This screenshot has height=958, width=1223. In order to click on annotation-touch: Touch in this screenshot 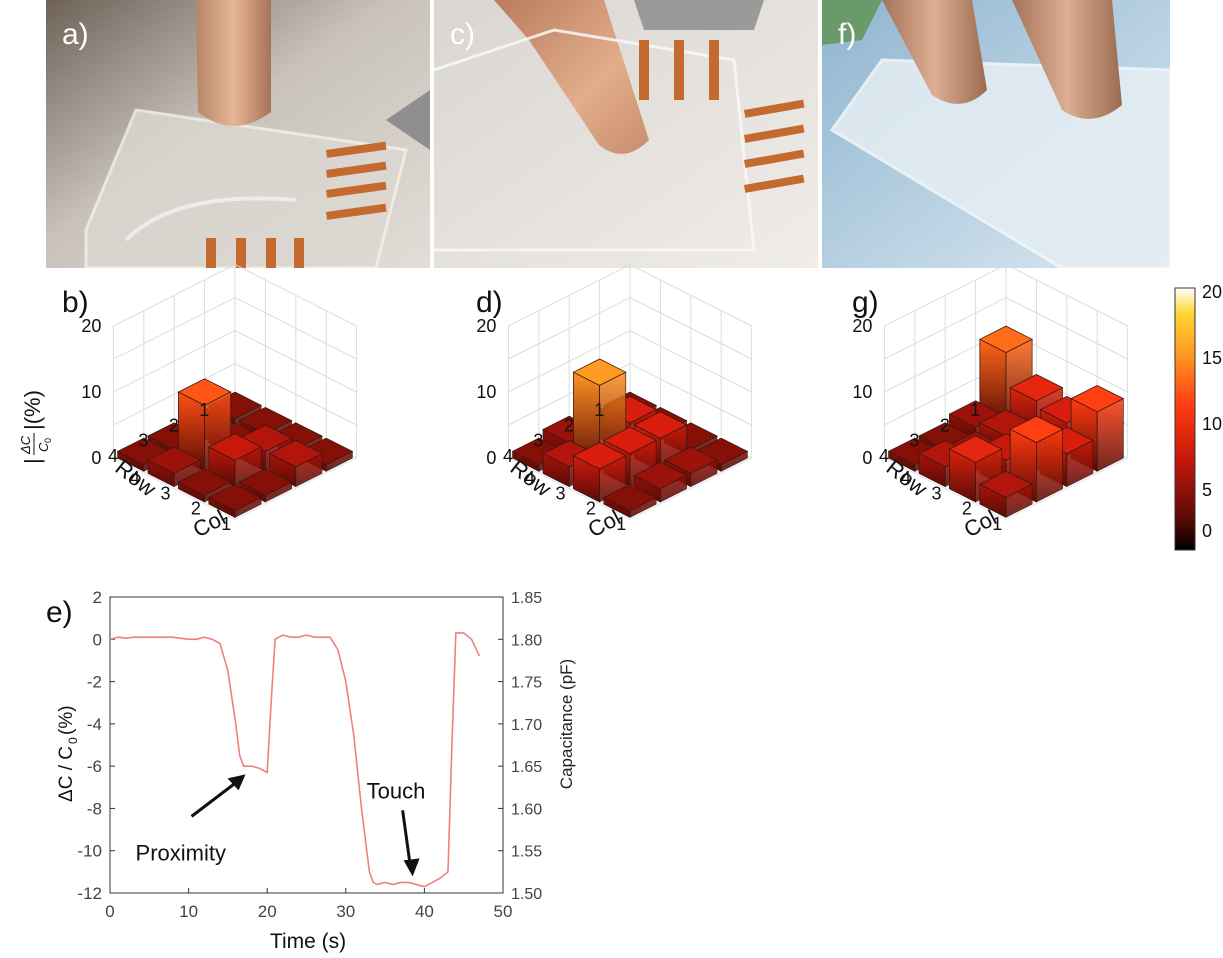, I will do `click(396, 790)`.